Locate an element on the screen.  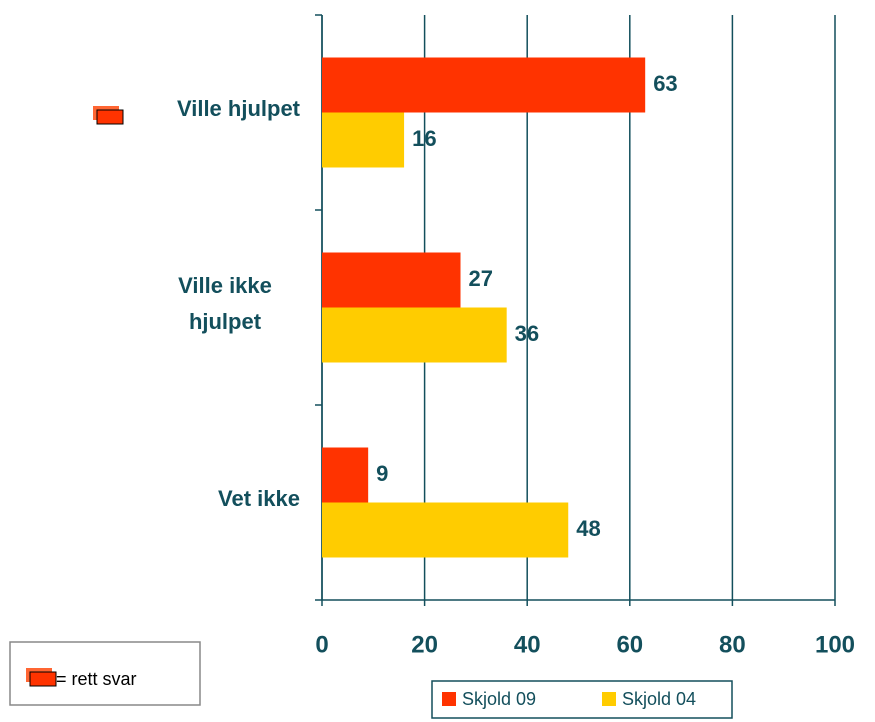
category-text: Vet ikke is located at coordinates (259, 498).